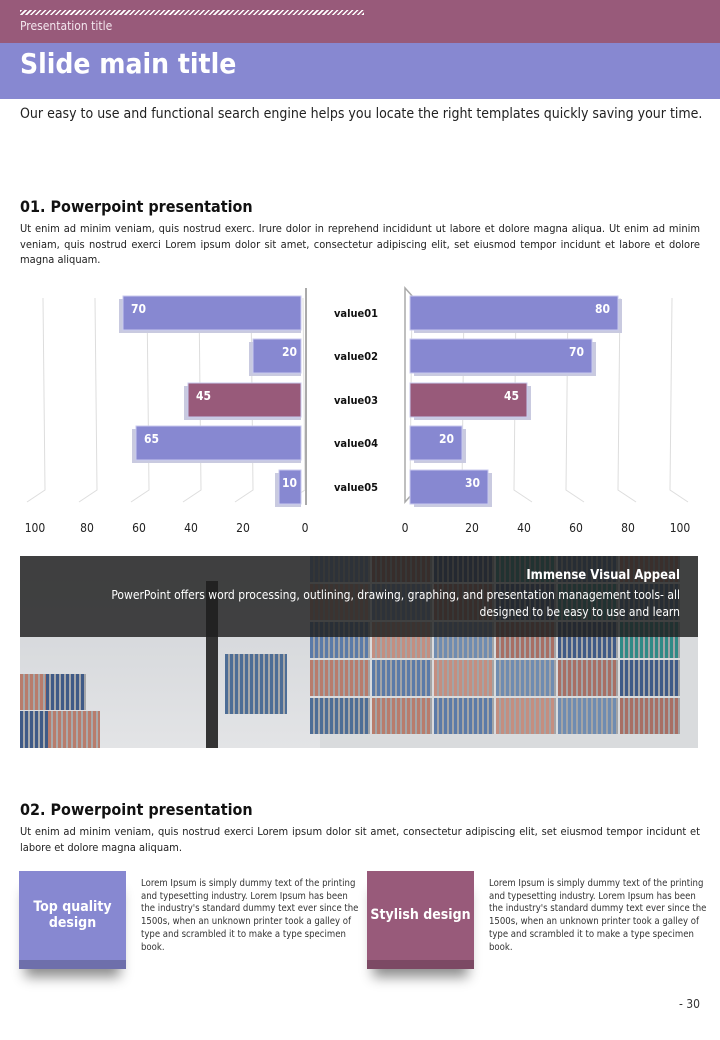 Image resolution: width=720 pixels, height=1040 pixels. I want to click on category-label: value02, so click(356, 356).